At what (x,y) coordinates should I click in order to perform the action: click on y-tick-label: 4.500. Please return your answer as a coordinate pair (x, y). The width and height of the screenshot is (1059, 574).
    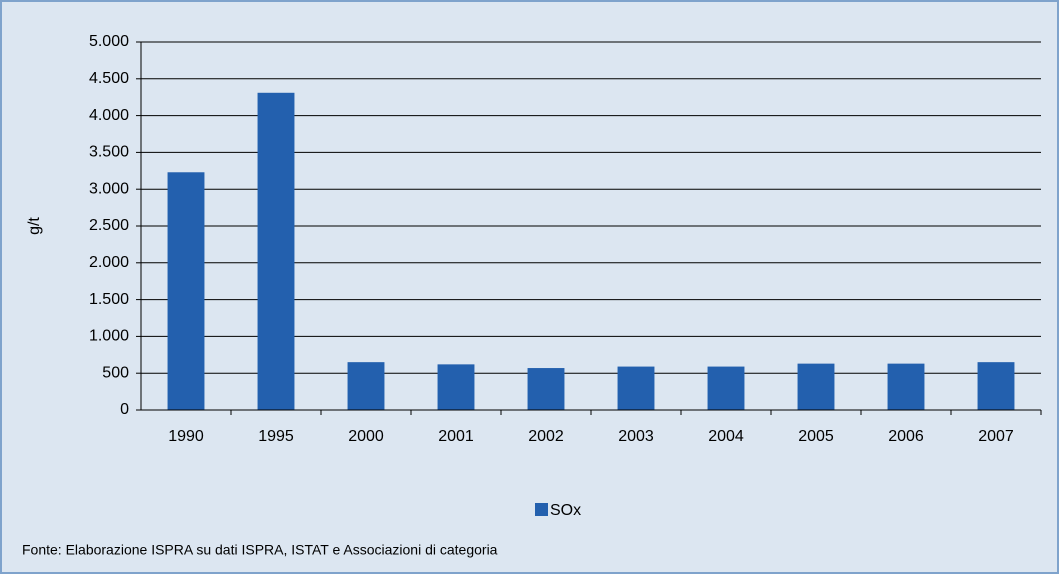
    Looking at the image, I should click on (109, 78).